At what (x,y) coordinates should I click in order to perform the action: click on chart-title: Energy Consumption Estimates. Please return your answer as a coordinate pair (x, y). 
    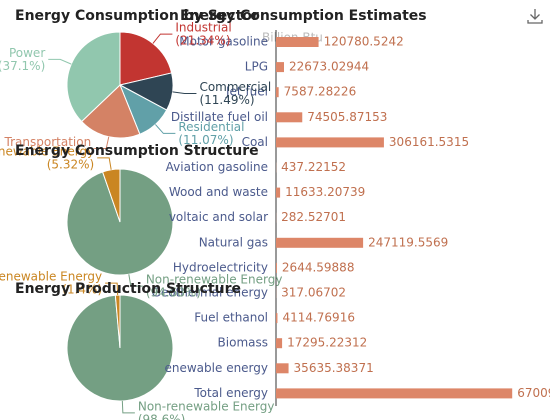
    Looking at the image, I should click on (303, 16).